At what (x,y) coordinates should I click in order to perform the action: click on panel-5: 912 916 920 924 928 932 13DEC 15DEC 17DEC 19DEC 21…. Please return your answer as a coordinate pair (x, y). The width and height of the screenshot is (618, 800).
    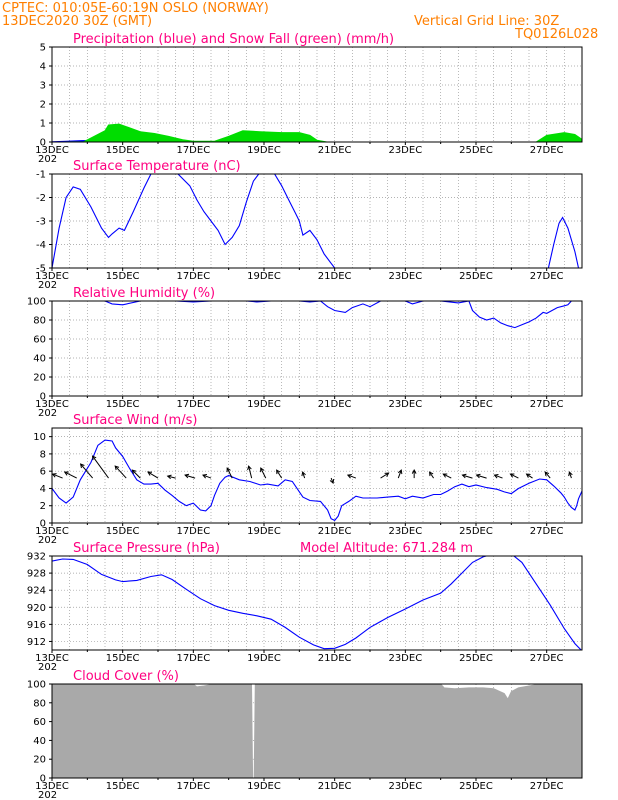
    Looking at the image, I should click on (305, 607).